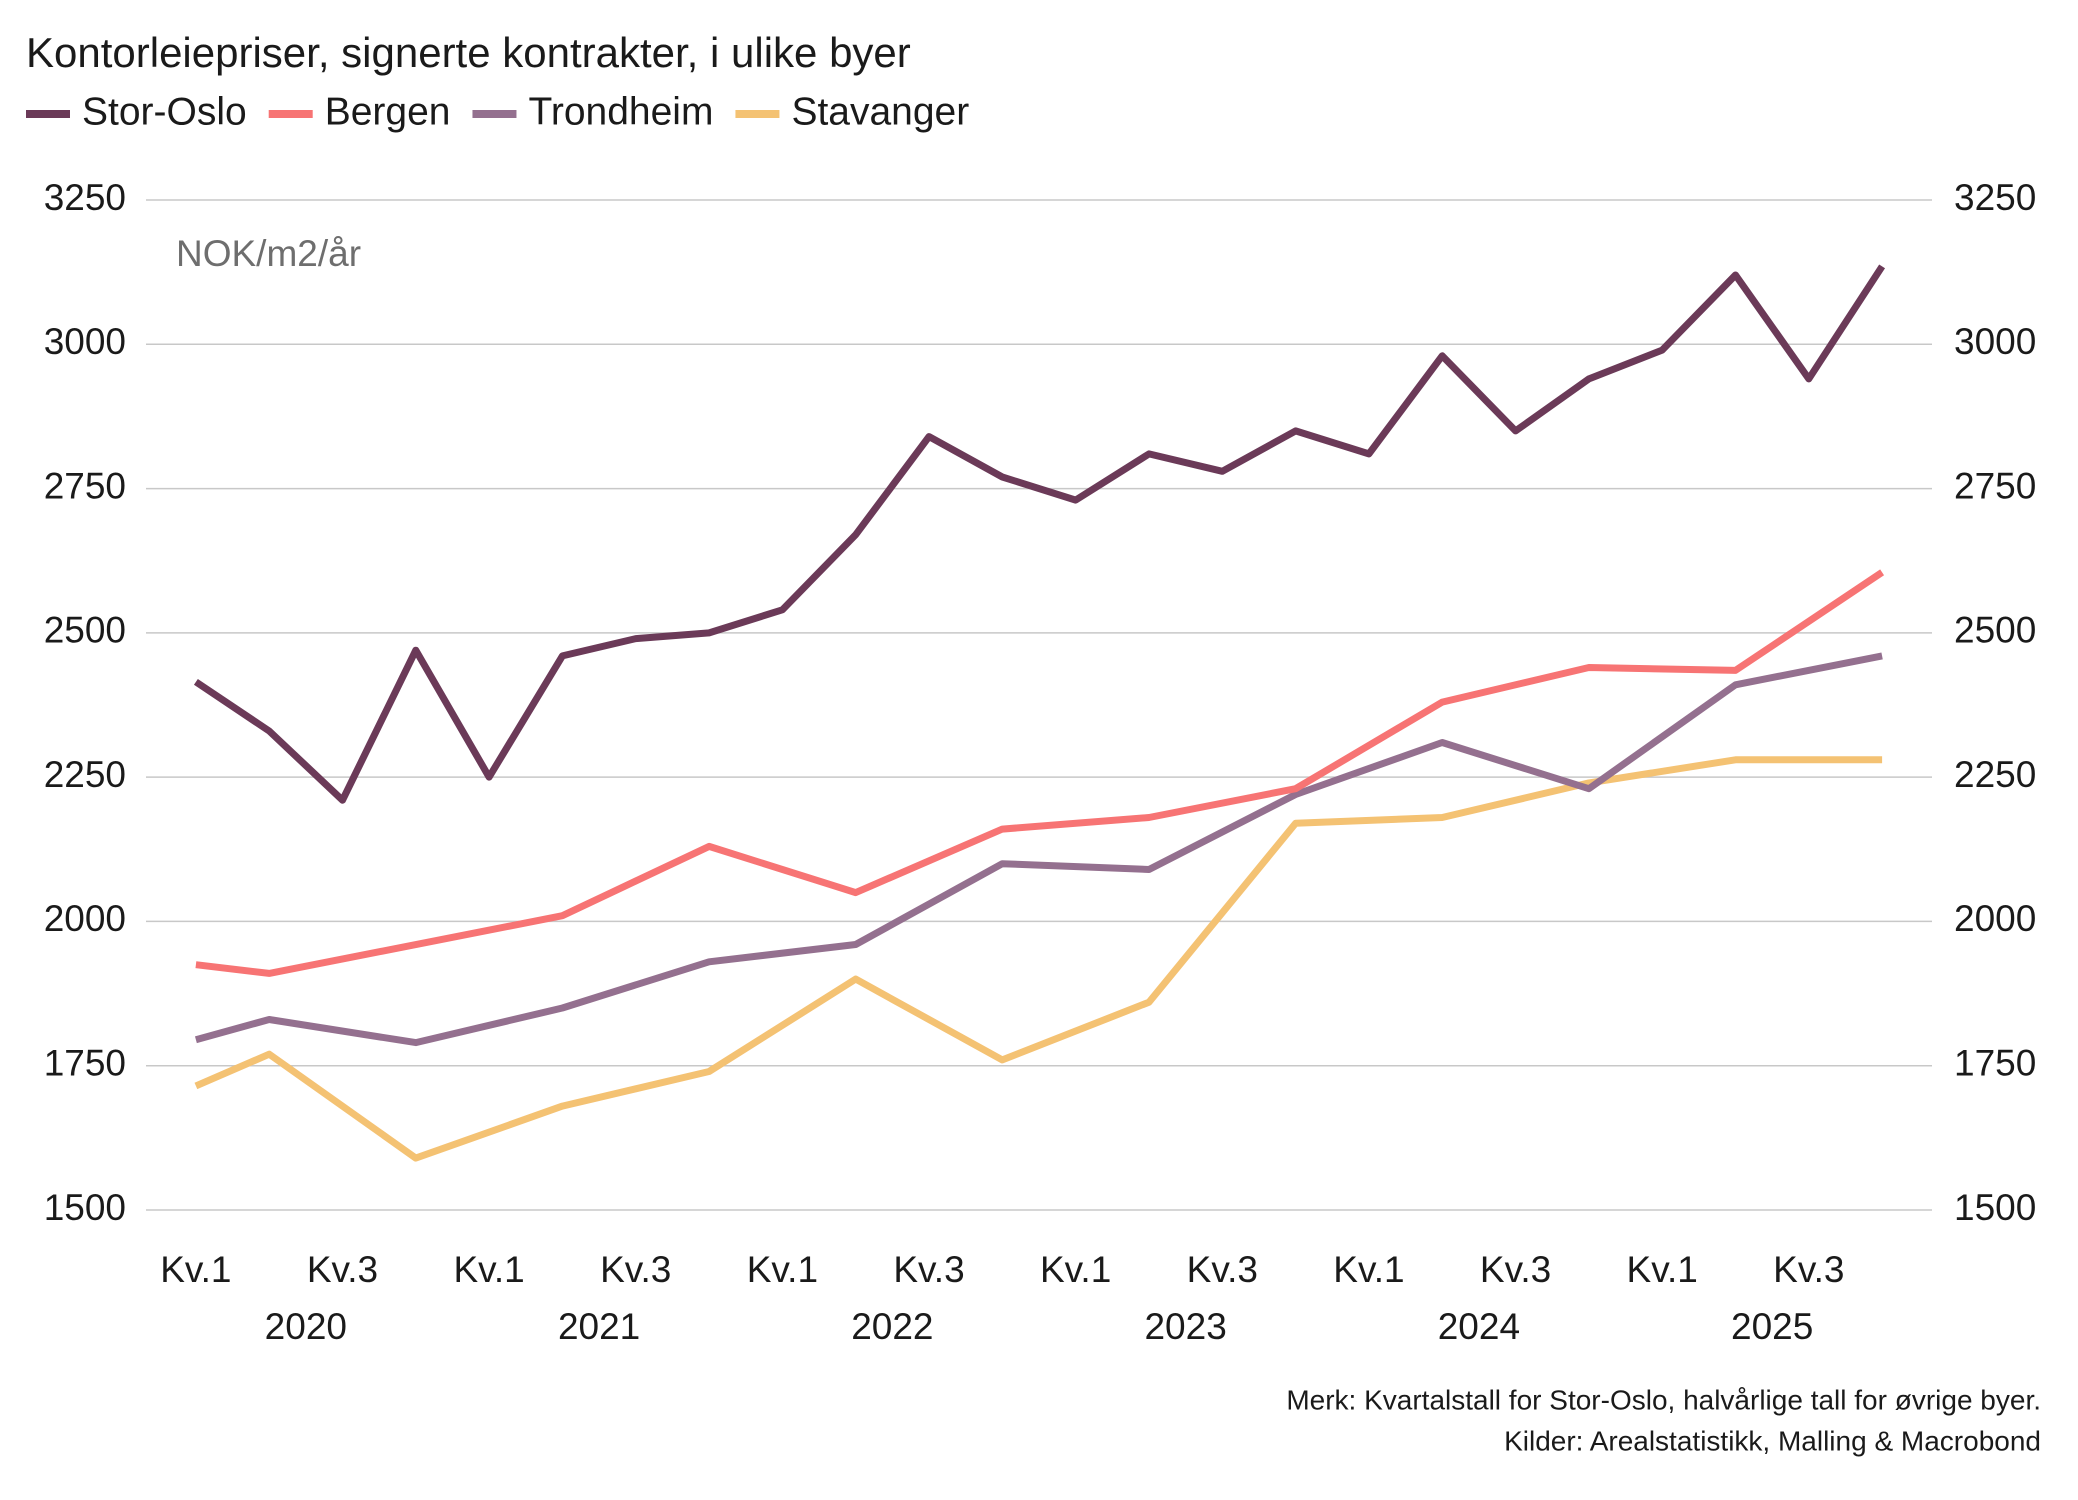 This screenshot has width=2078, height=1500. What do you see at coordinates (268, 253) in the screenshot?
I see `unit-label: NOK/m2/år` at bounding box center [268, 253].